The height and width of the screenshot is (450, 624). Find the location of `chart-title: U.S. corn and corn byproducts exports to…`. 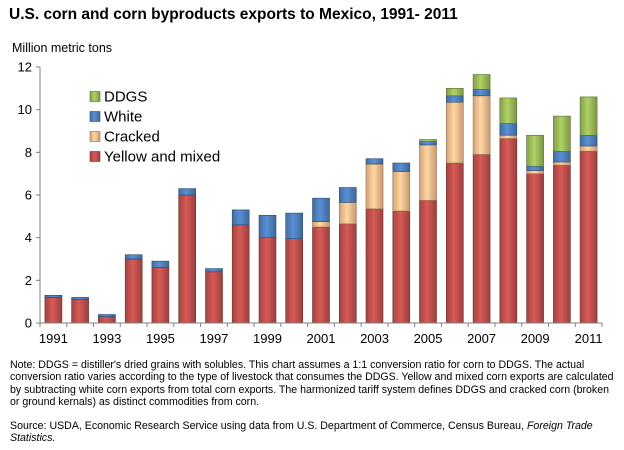

chart-title: U.S. corn and corn byproducts exports to… is located at coordinates (233, 14).